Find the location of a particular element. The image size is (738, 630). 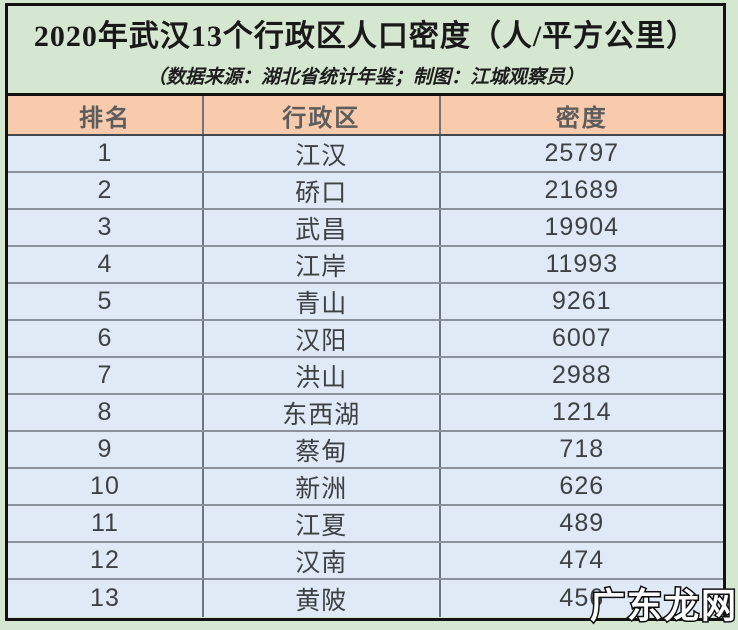

table-cell-district: 武昌 is located at coordinates (322, 227).